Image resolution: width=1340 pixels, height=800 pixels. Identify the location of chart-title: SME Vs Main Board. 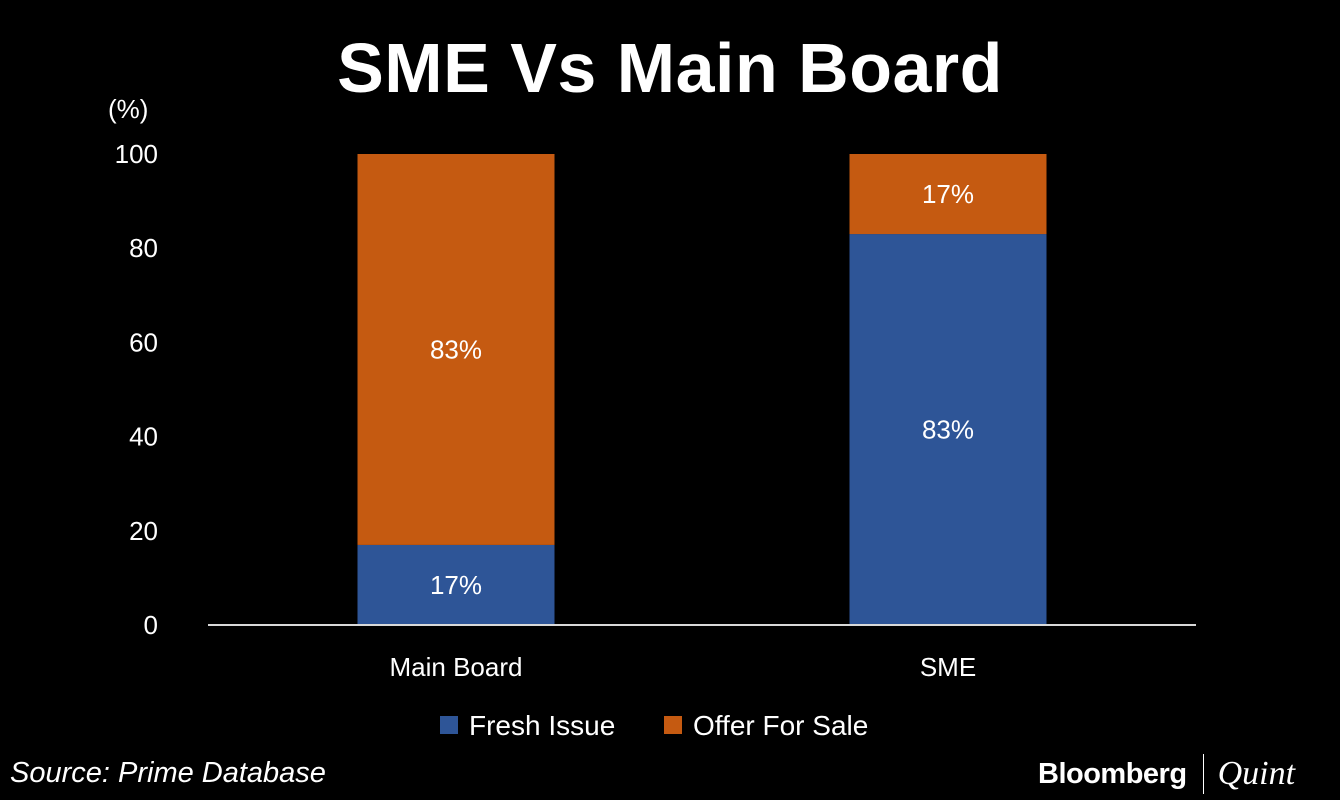
(670, 68).